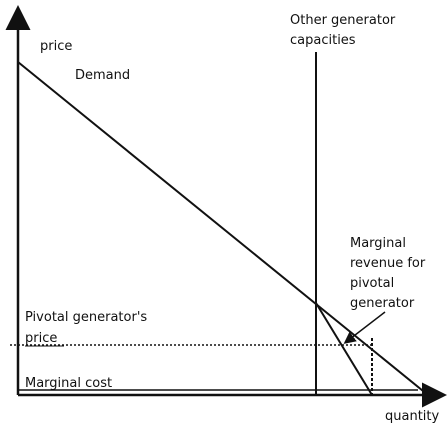 The width and height of the screenshot is (448, 428). I want to click on mr-label: revenue for, so click(388, 263).